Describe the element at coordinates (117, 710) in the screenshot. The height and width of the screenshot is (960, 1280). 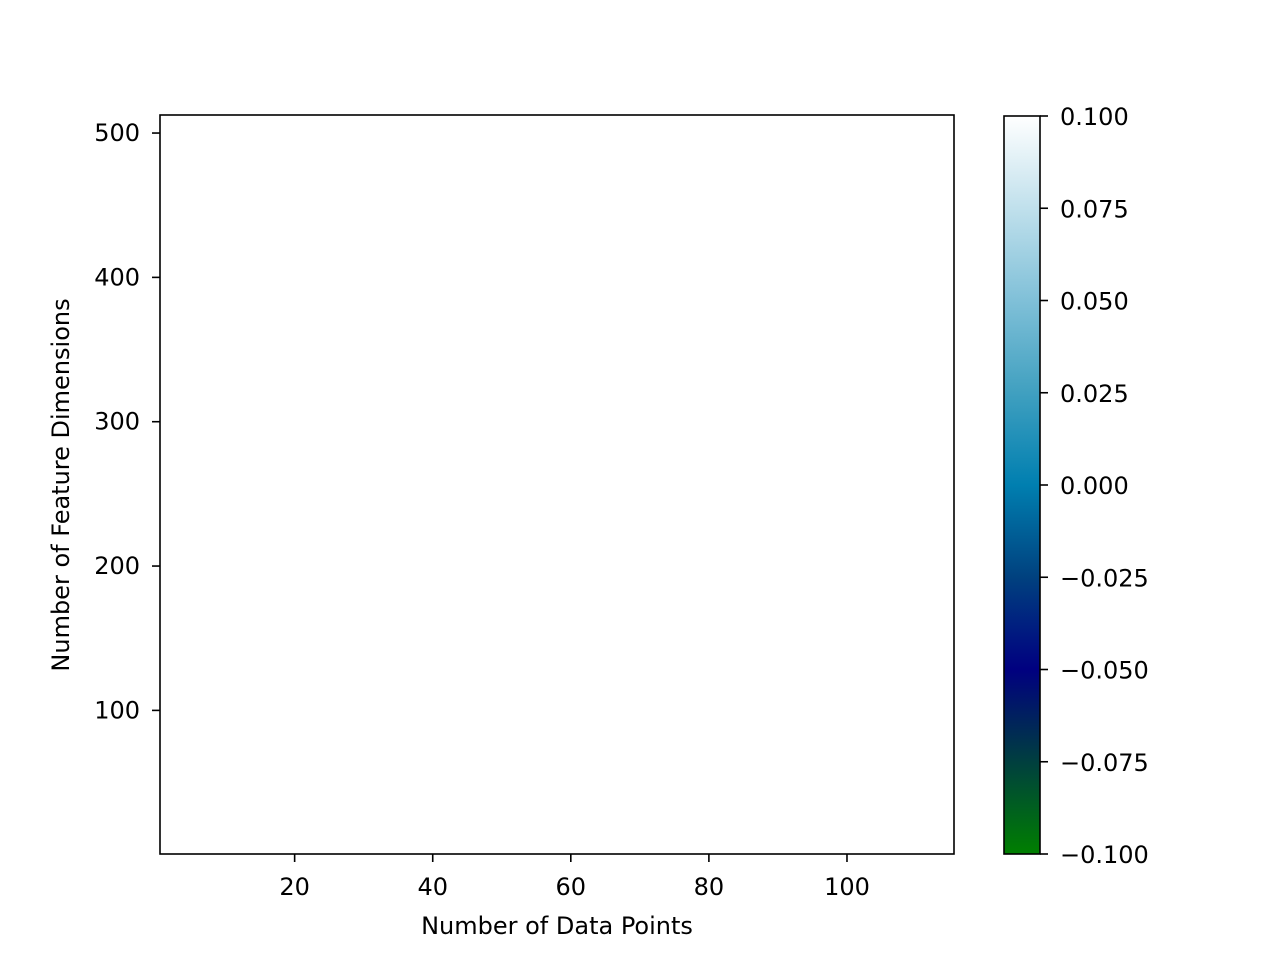
I see `y-tick-label: 100` at that location.